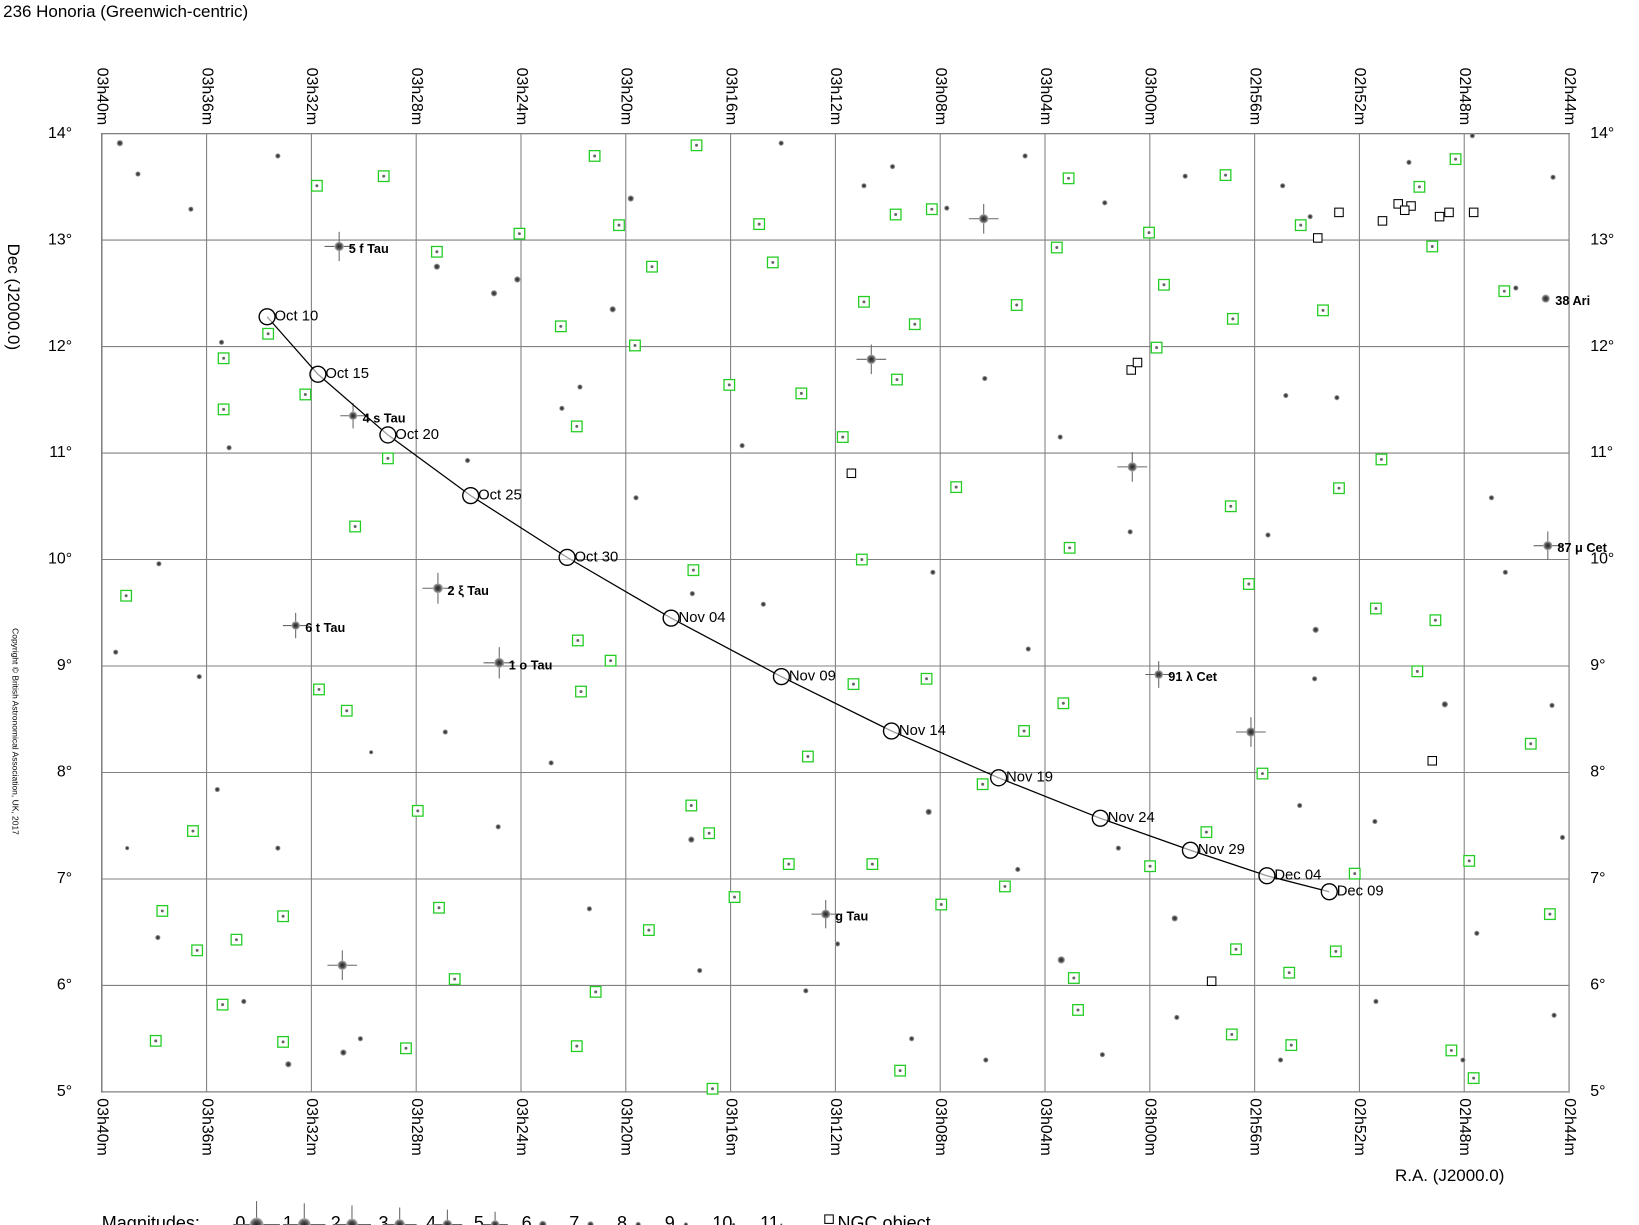  I want to click on track-label: Nov 09, so click(812, 677).